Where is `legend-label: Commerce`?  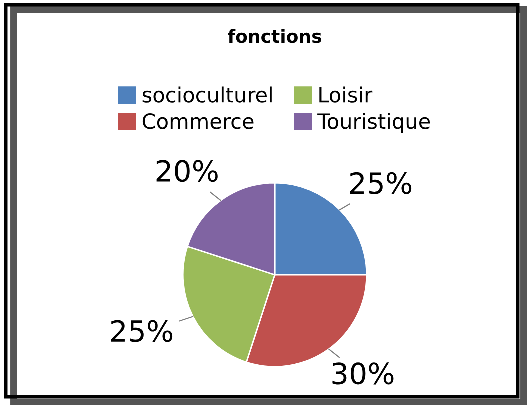 legend-label: Commerce is located at coordinates (198, 122).